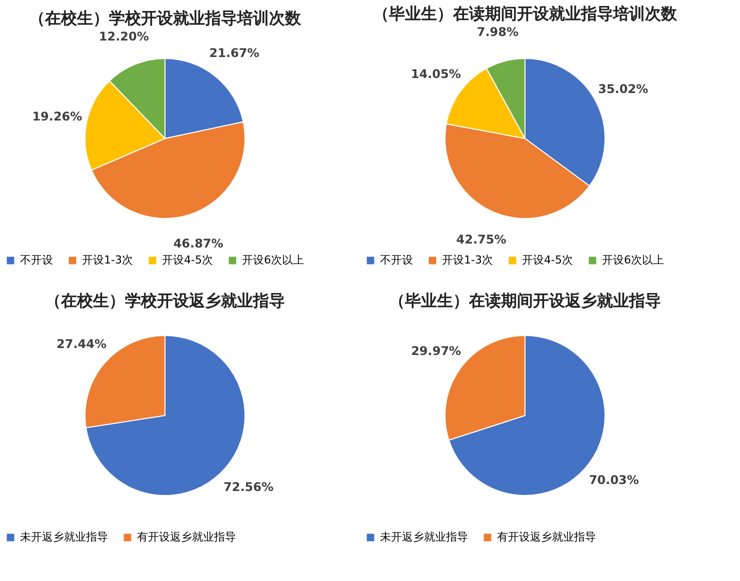  I want to click on data-label: 70.03%, so click(613, 480).